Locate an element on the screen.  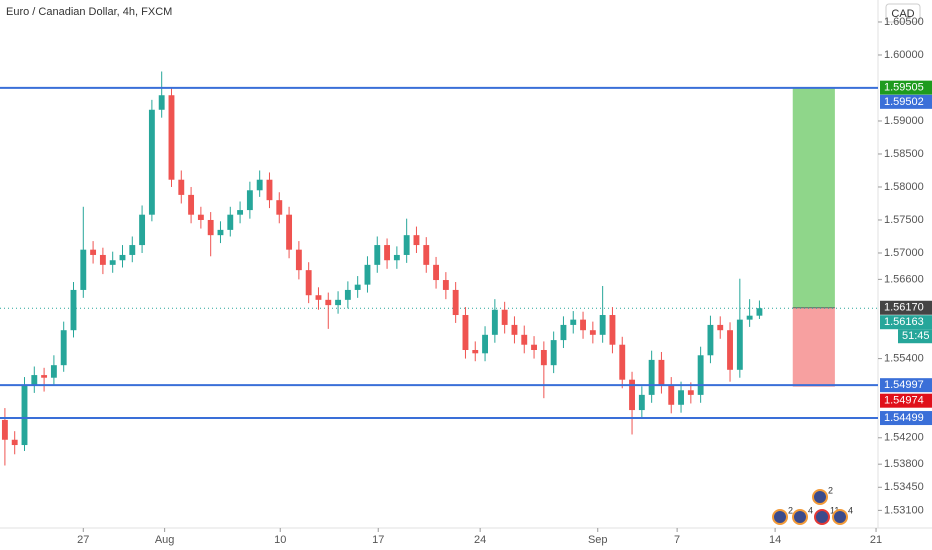
profit-zone is located at coordinates (813, 197).